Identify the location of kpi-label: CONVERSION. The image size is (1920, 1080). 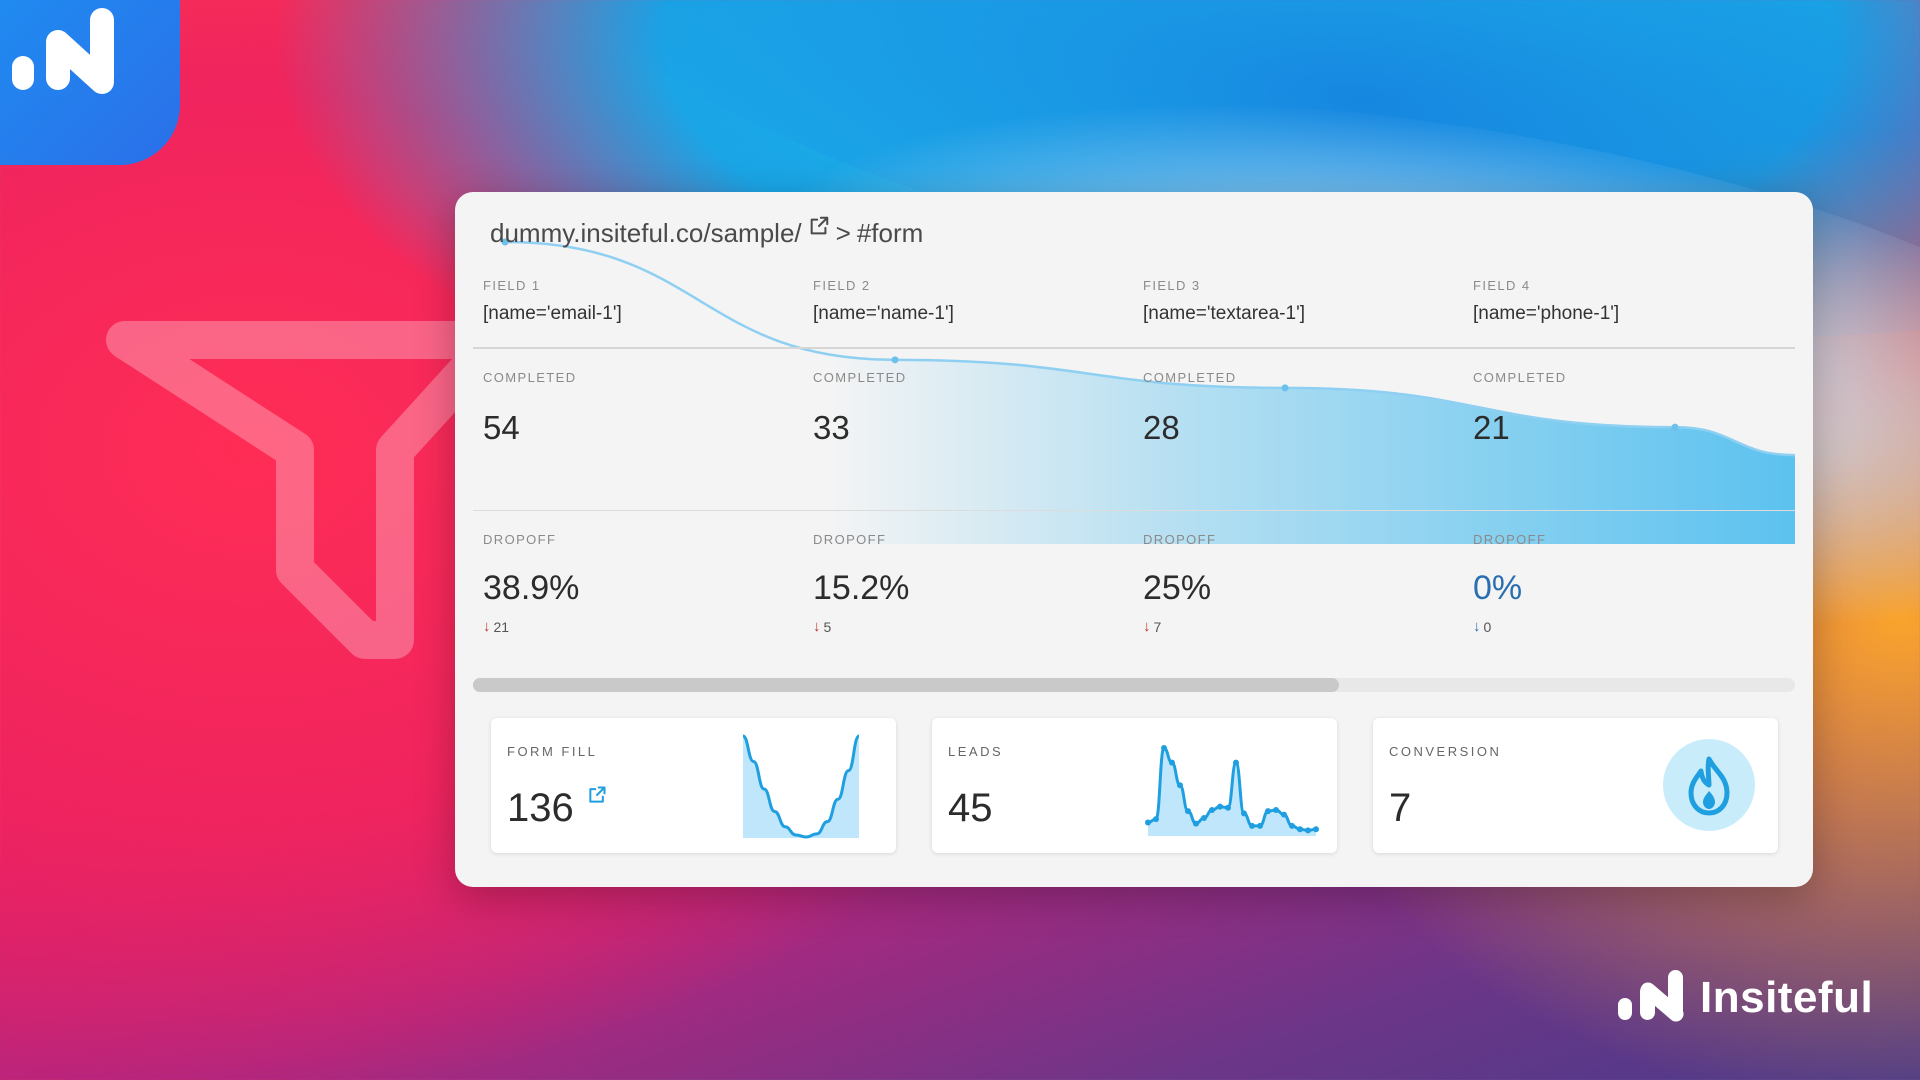
(1445, 751).